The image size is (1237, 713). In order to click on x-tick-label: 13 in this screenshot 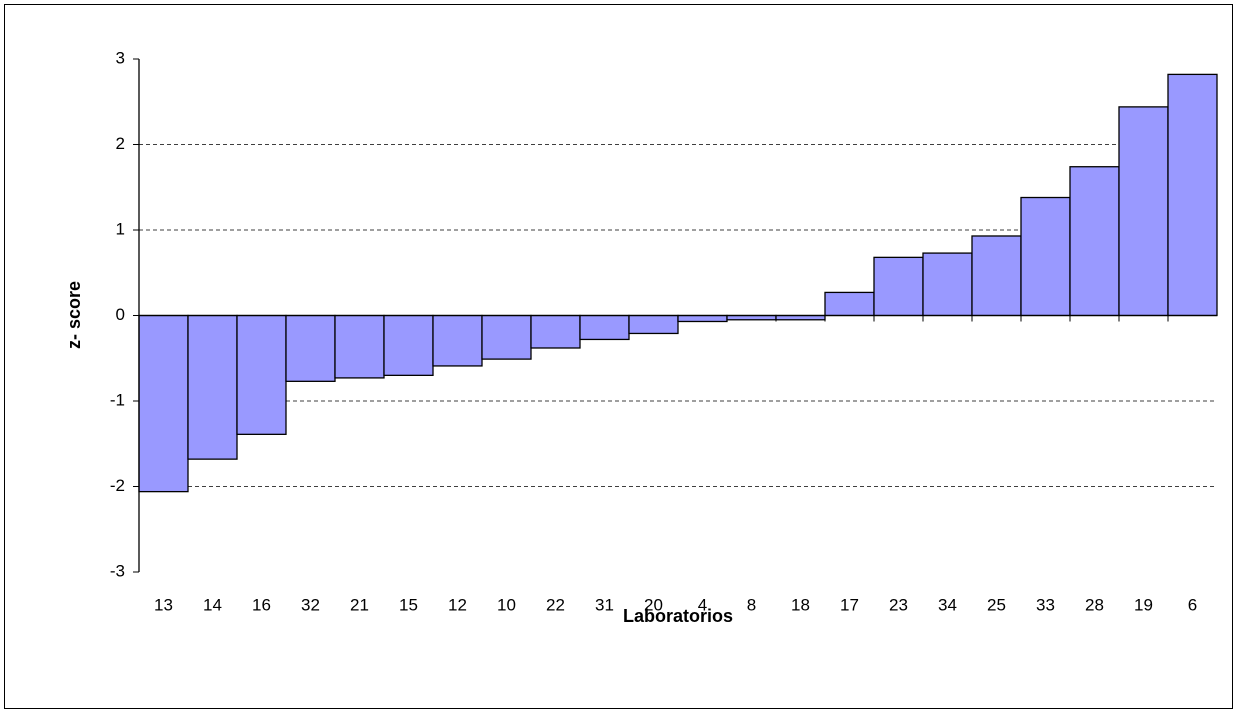, I will do `click(163, 604)`.